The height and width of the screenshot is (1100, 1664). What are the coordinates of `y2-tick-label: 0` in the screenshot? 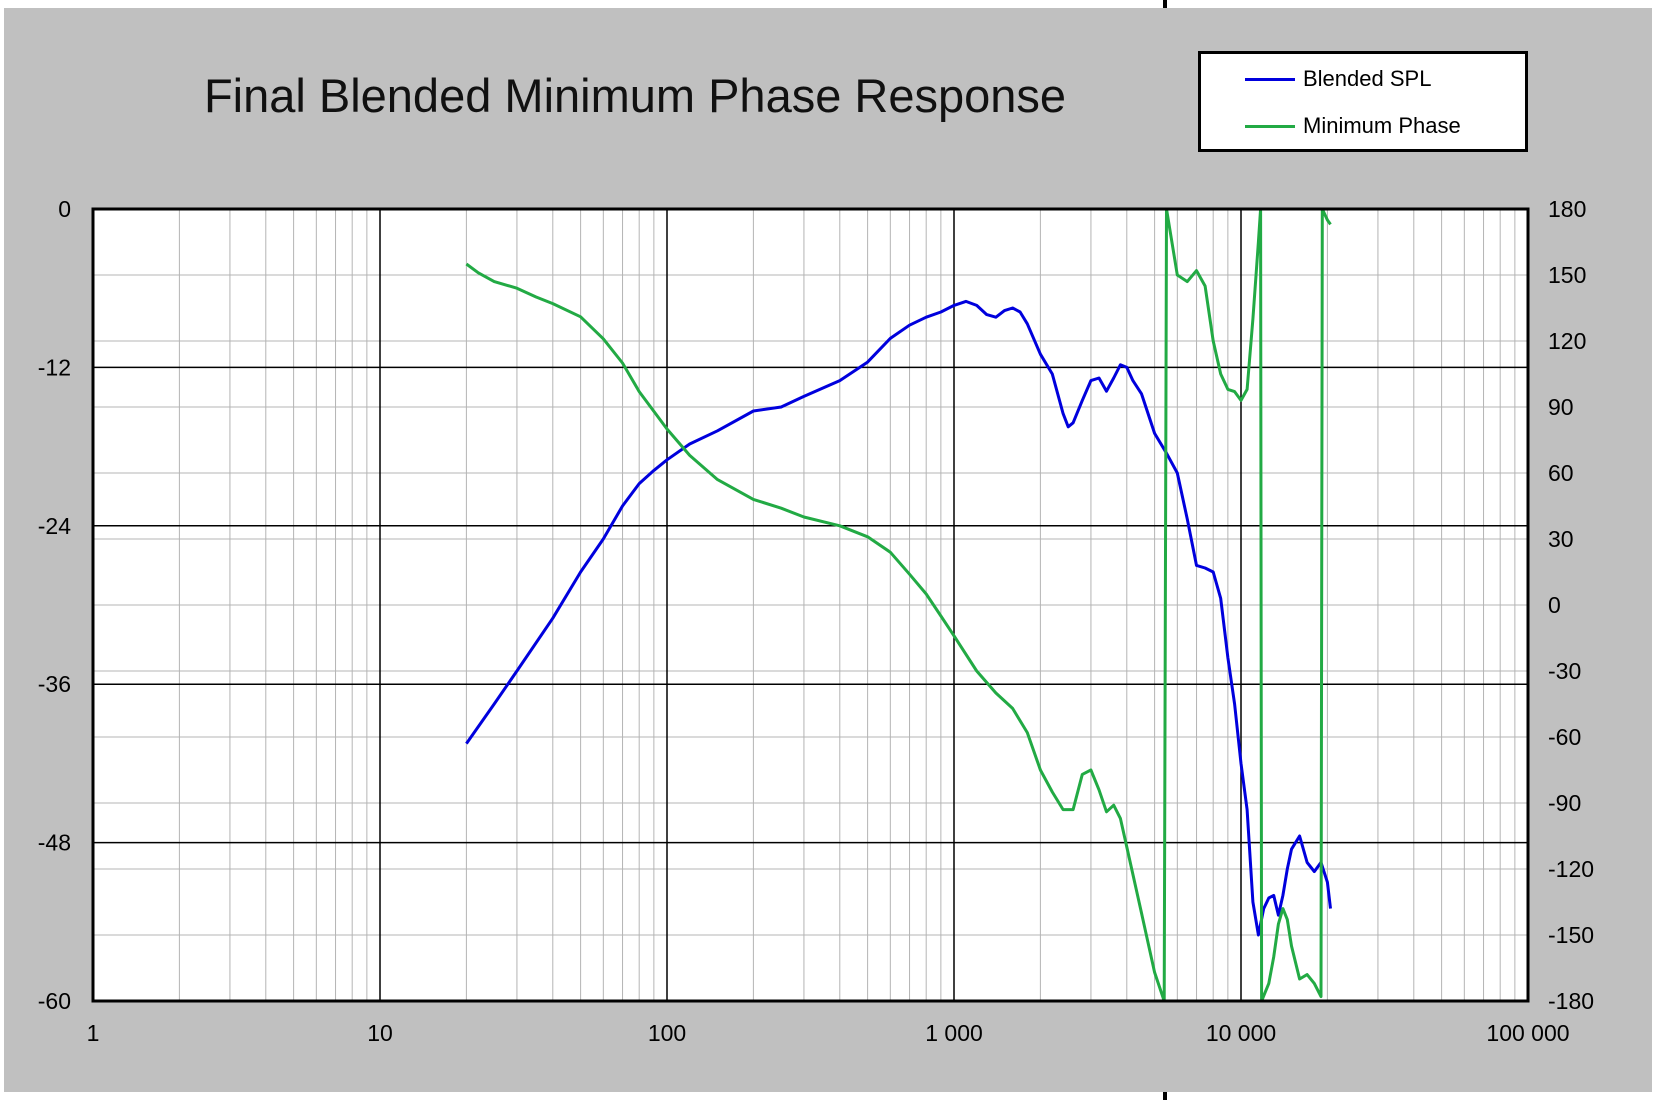 It's located at (1554, 605).